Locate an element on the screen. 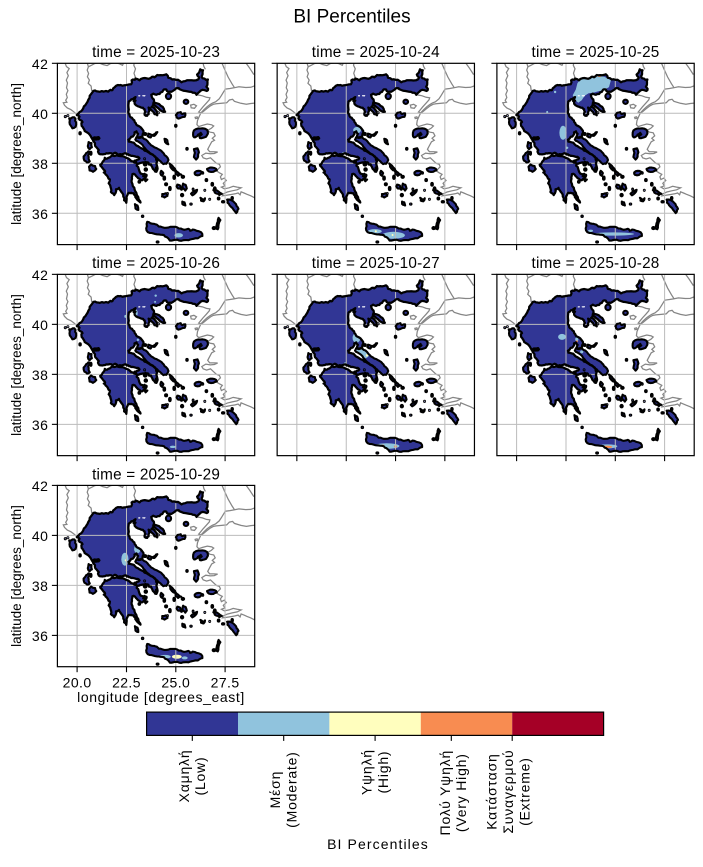 The height and width of the screenshot is (867, 703). svg-text: (Extreme) is located at coordinates (524, 791).